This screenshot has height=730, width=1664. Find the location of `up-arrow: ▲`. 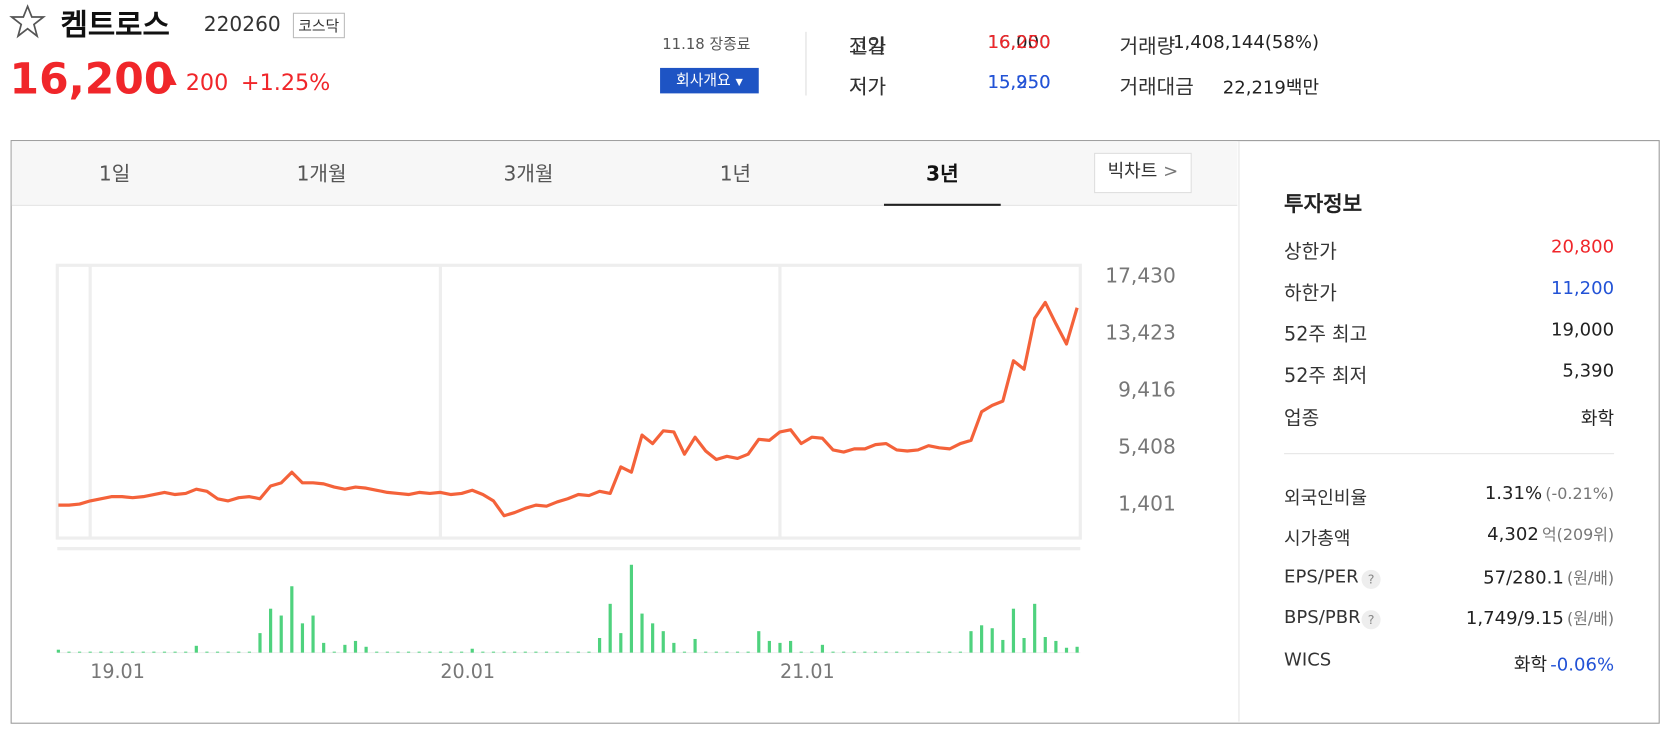

up-arrow: ▲ is located at coordinates (170, 77).